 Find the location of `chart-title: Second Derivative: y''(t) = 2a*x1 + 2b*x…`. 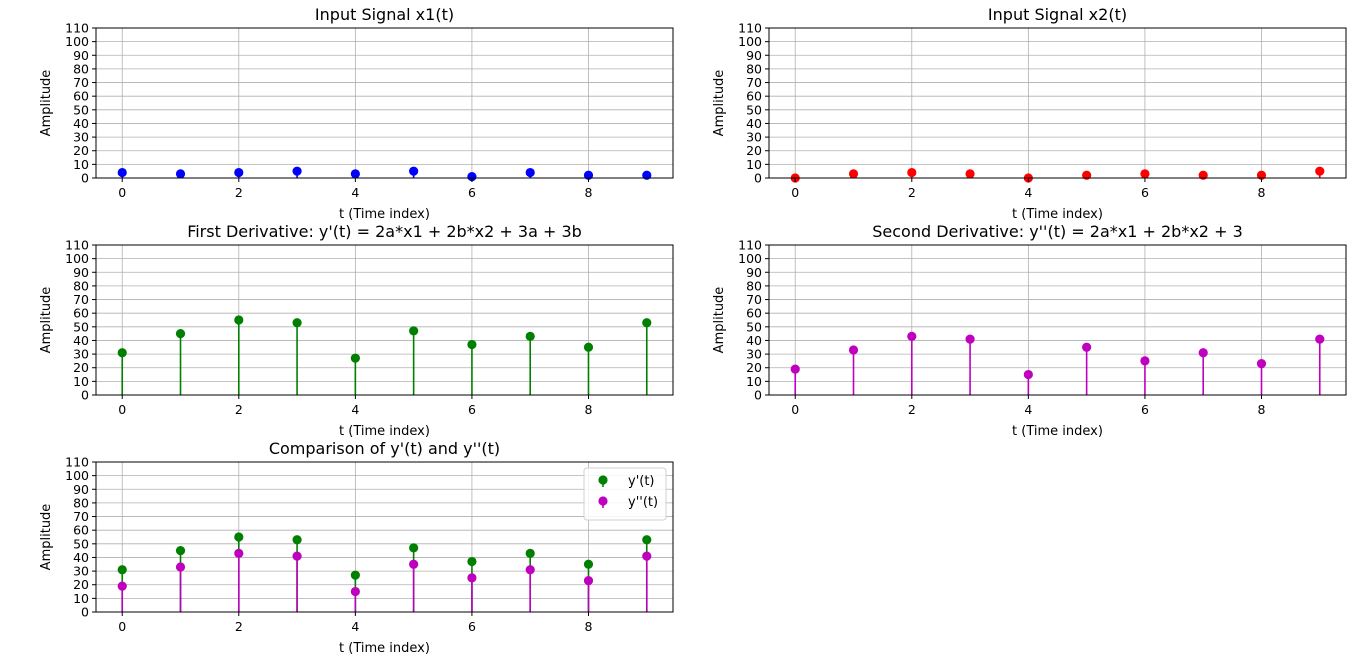

chart-title: Second Derivative: y''(t) = 2a*x1 + 2b*x… is located at coordinates (1057, 231).